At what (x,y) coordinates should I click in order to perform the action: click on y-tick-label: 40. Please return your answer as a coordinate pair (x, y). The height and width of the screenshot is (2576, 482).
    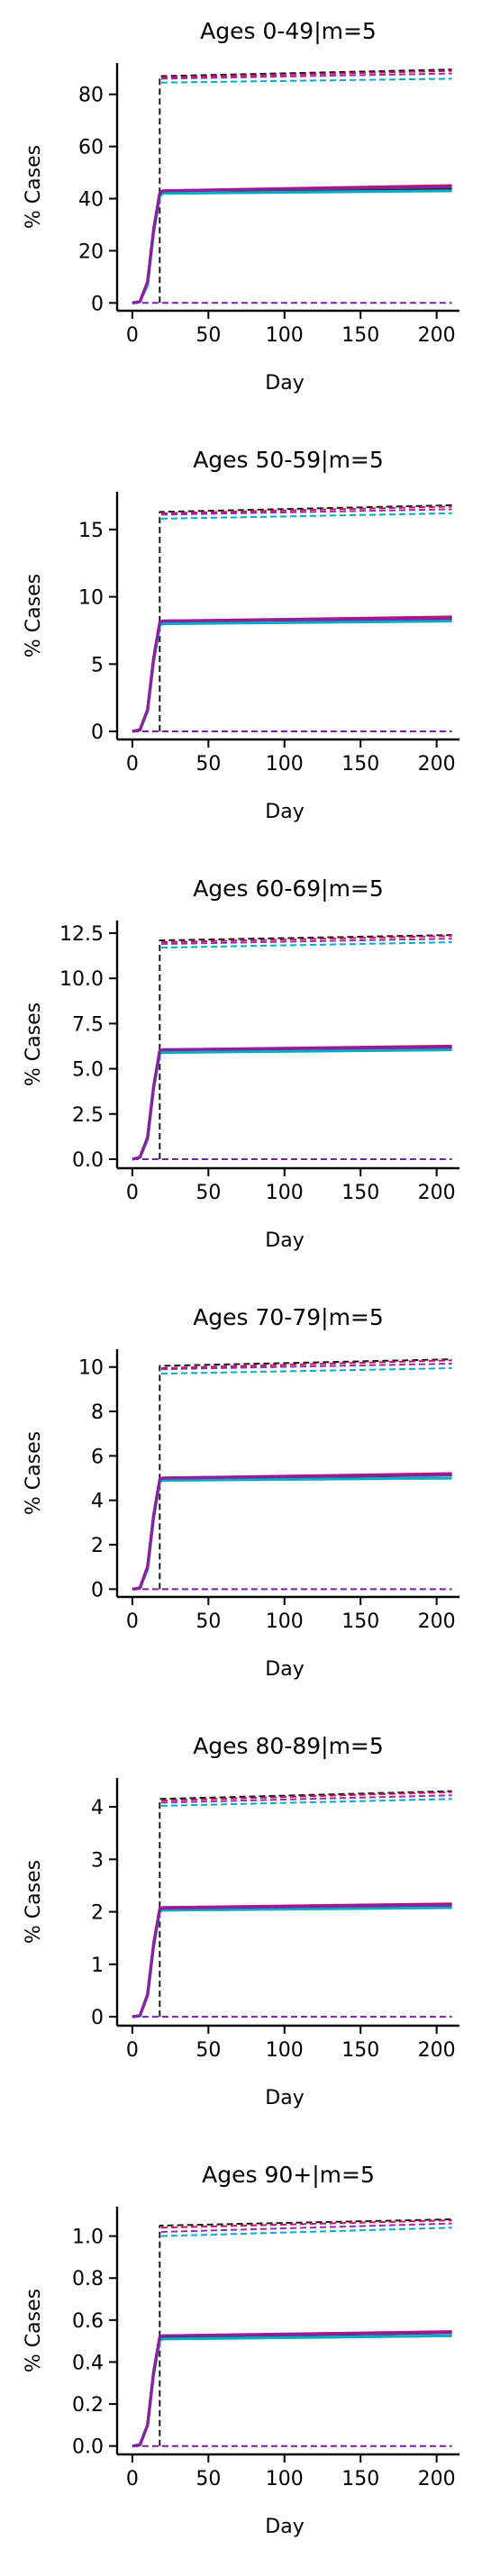
    Looking at the image, I should click on (91, 200).